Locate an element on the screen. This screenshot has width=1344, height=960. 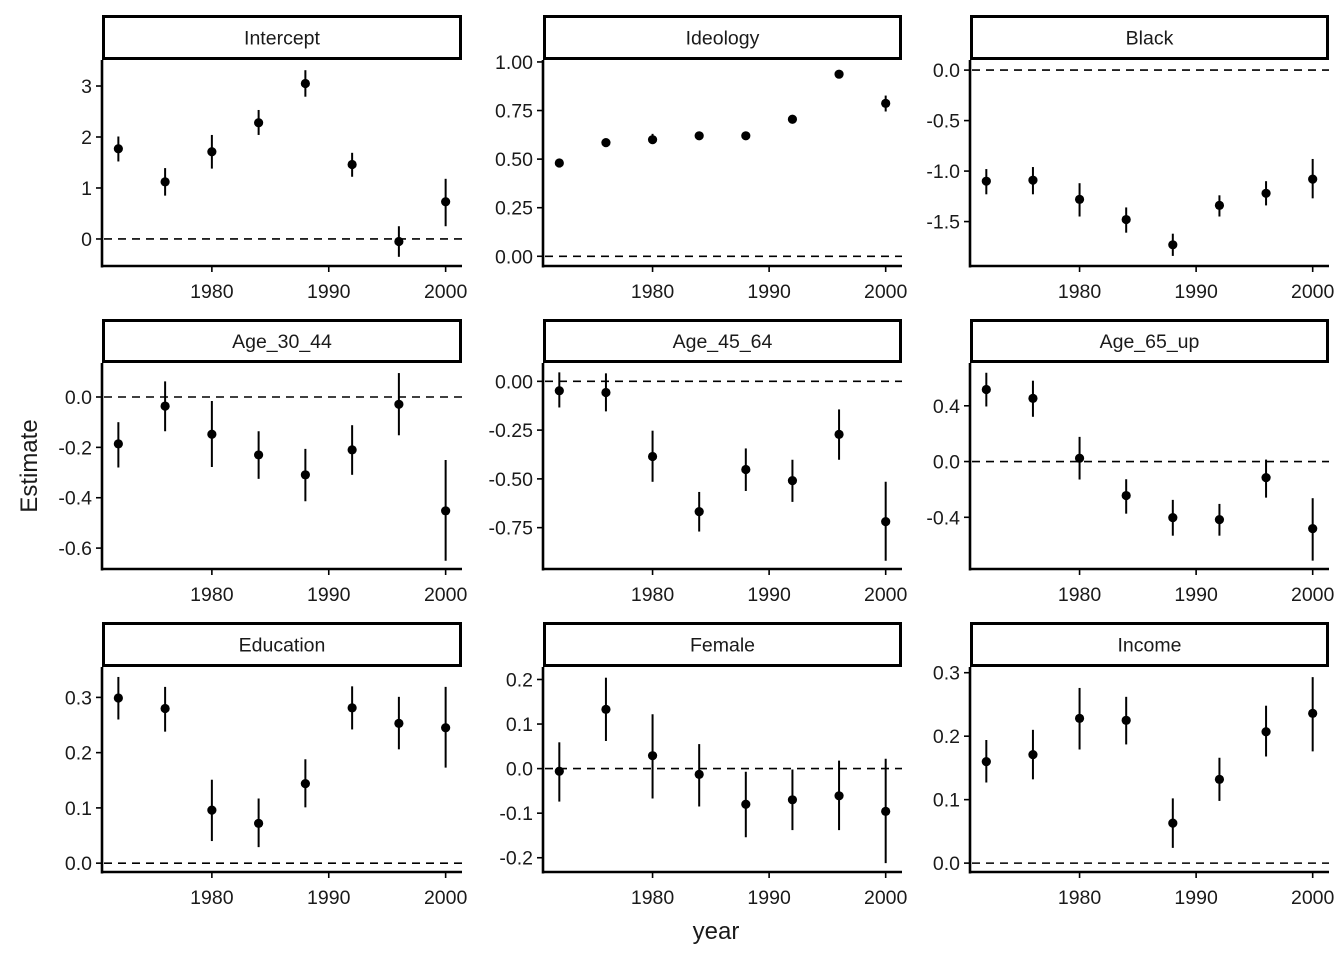
x-axis-label: year is located at coordinates (716, 931).